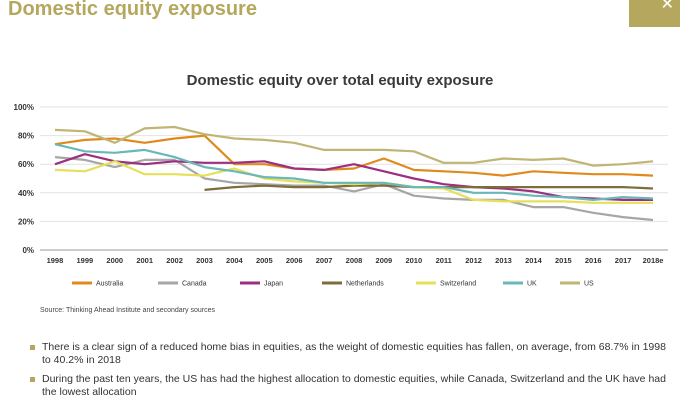 The width and height of the screenshot is (680, 410). Describe the element at coordinates (653, 260) in the screenshot. I see `x-tick-label: 2018e` at that location.